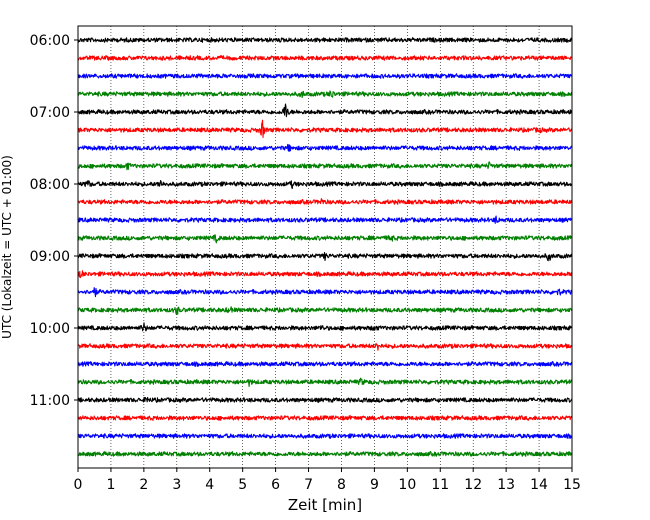 Image resolution: width=650 pixels, height=520 pixels. I want to click on x-tick-label: 7, so click(308, 485).